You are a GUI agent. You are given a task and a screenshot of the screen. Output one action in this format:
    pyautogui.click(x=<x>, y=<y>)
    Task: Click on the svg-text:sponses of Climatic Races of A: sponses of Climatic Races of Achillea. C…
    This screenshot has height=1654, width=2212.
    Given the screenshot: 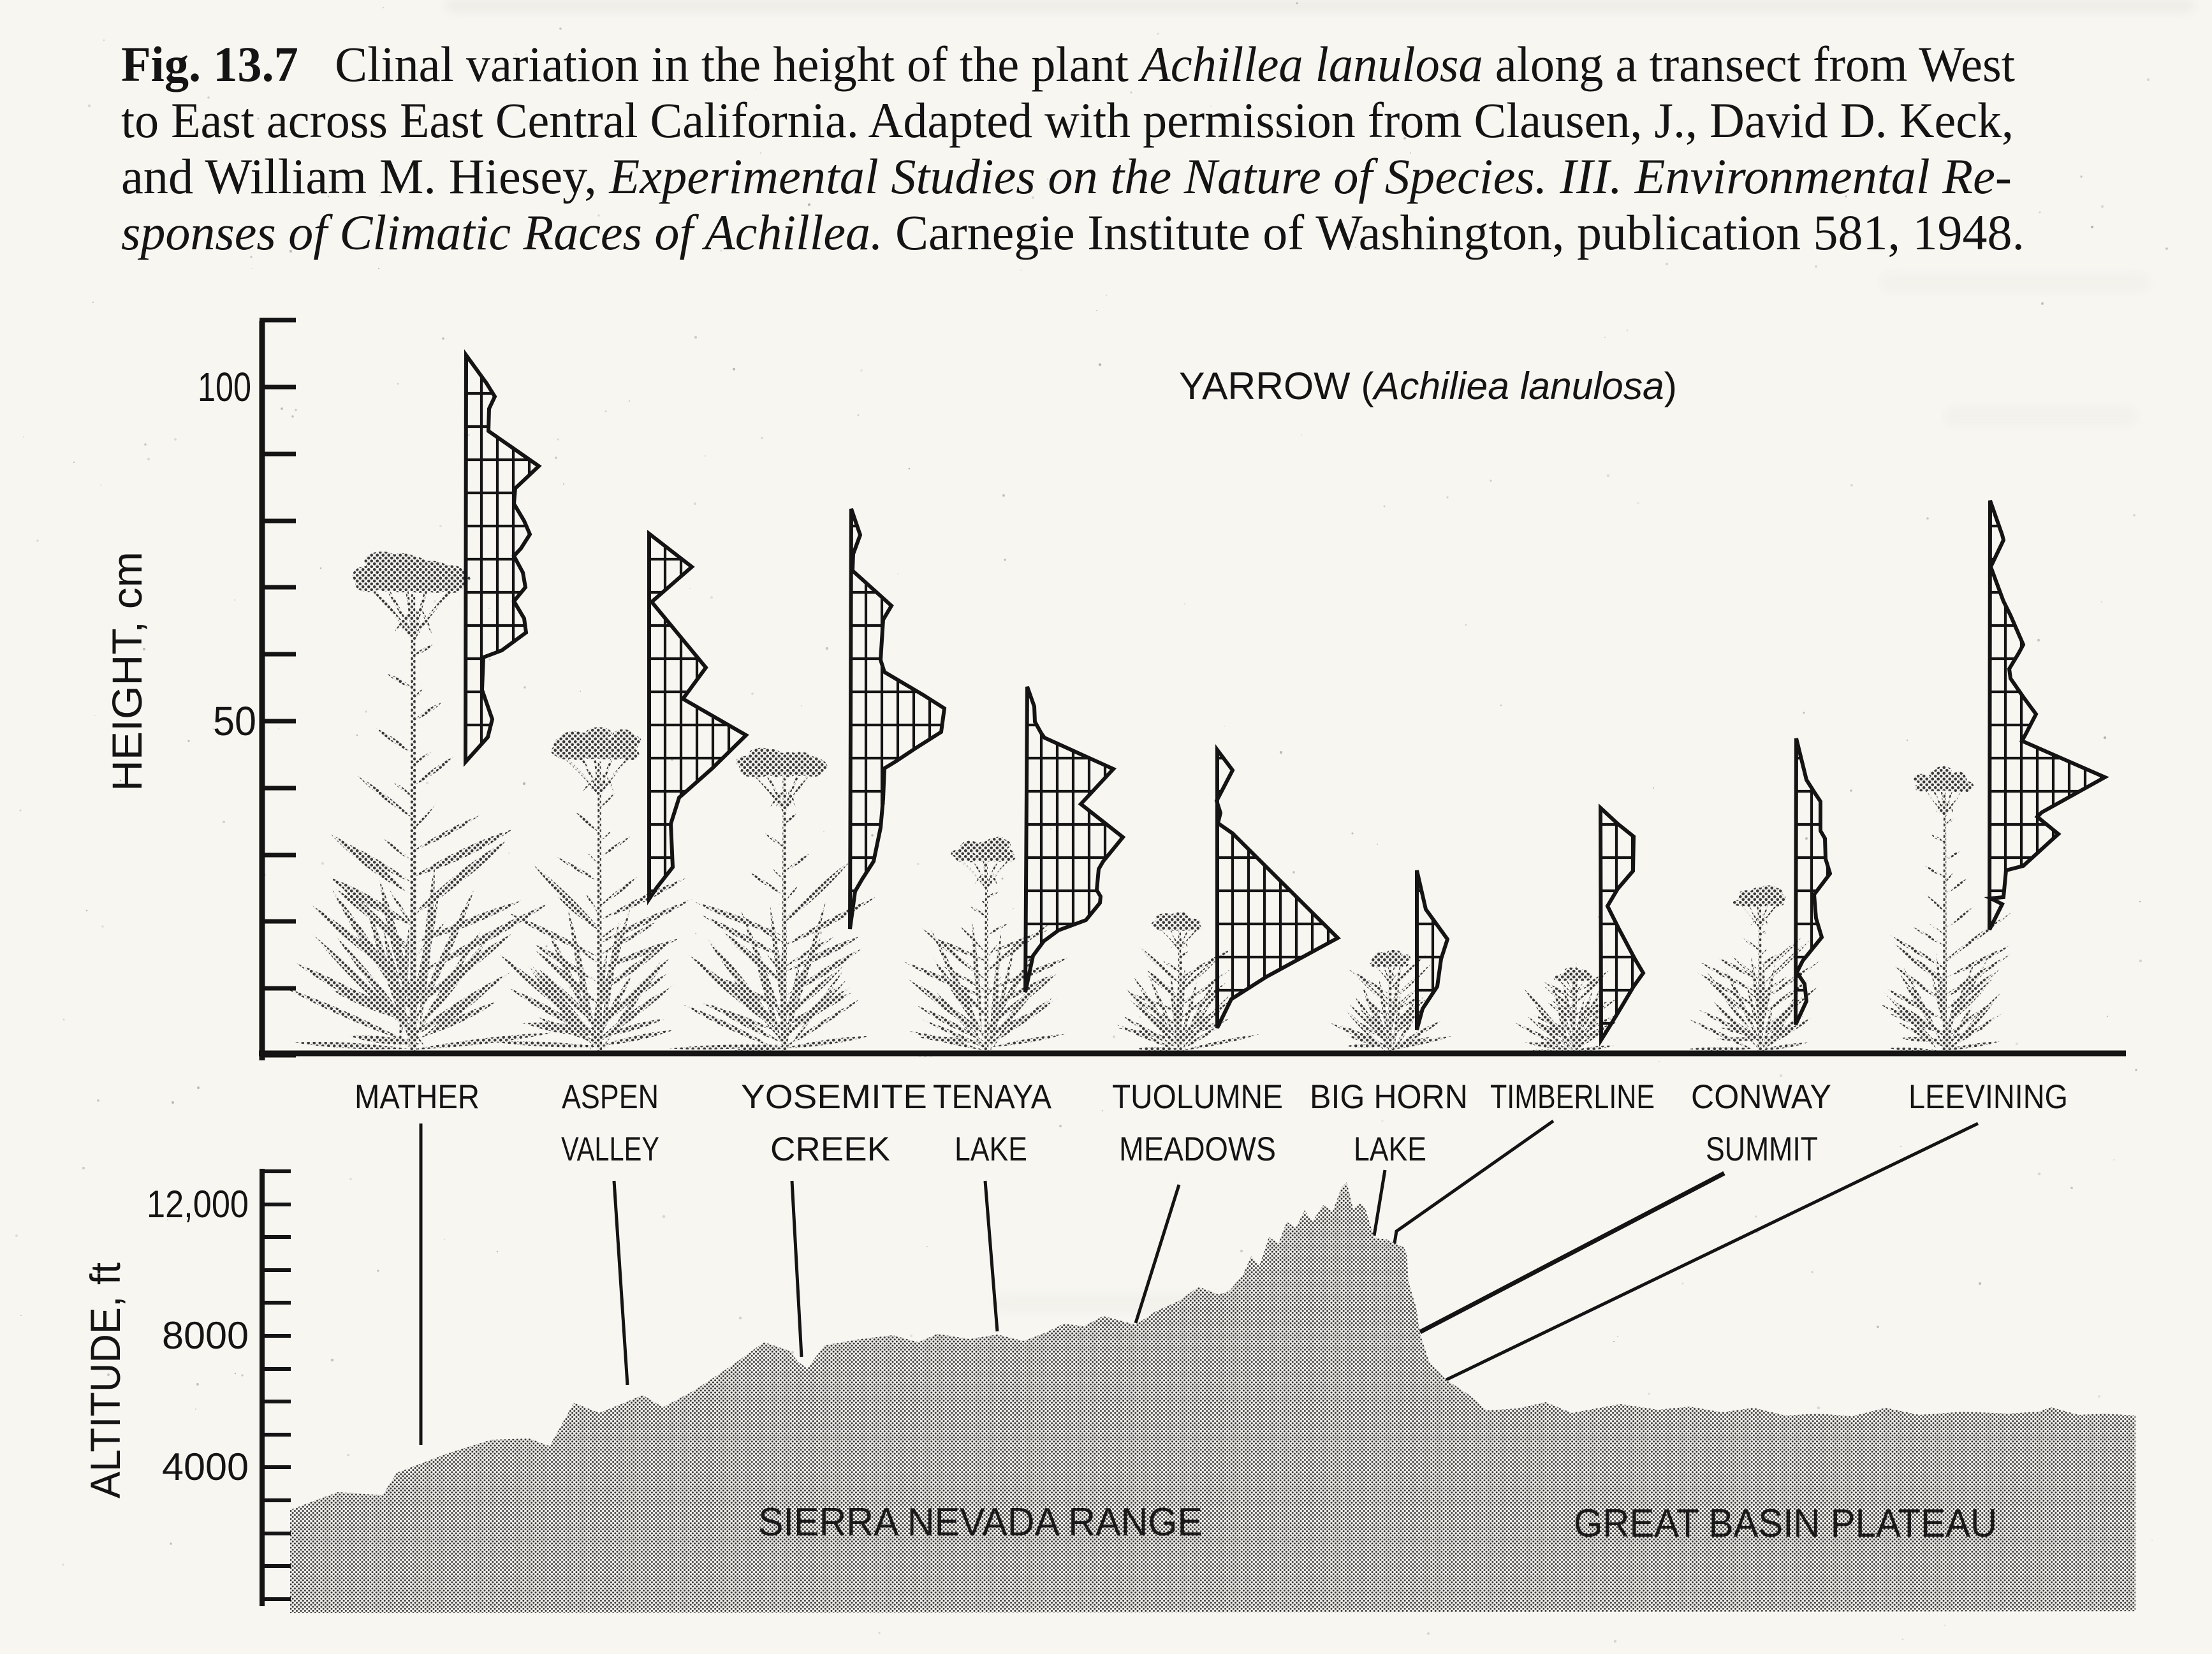 What is the action you would take?
    pyautogui.click(x=1073, y=232)
    